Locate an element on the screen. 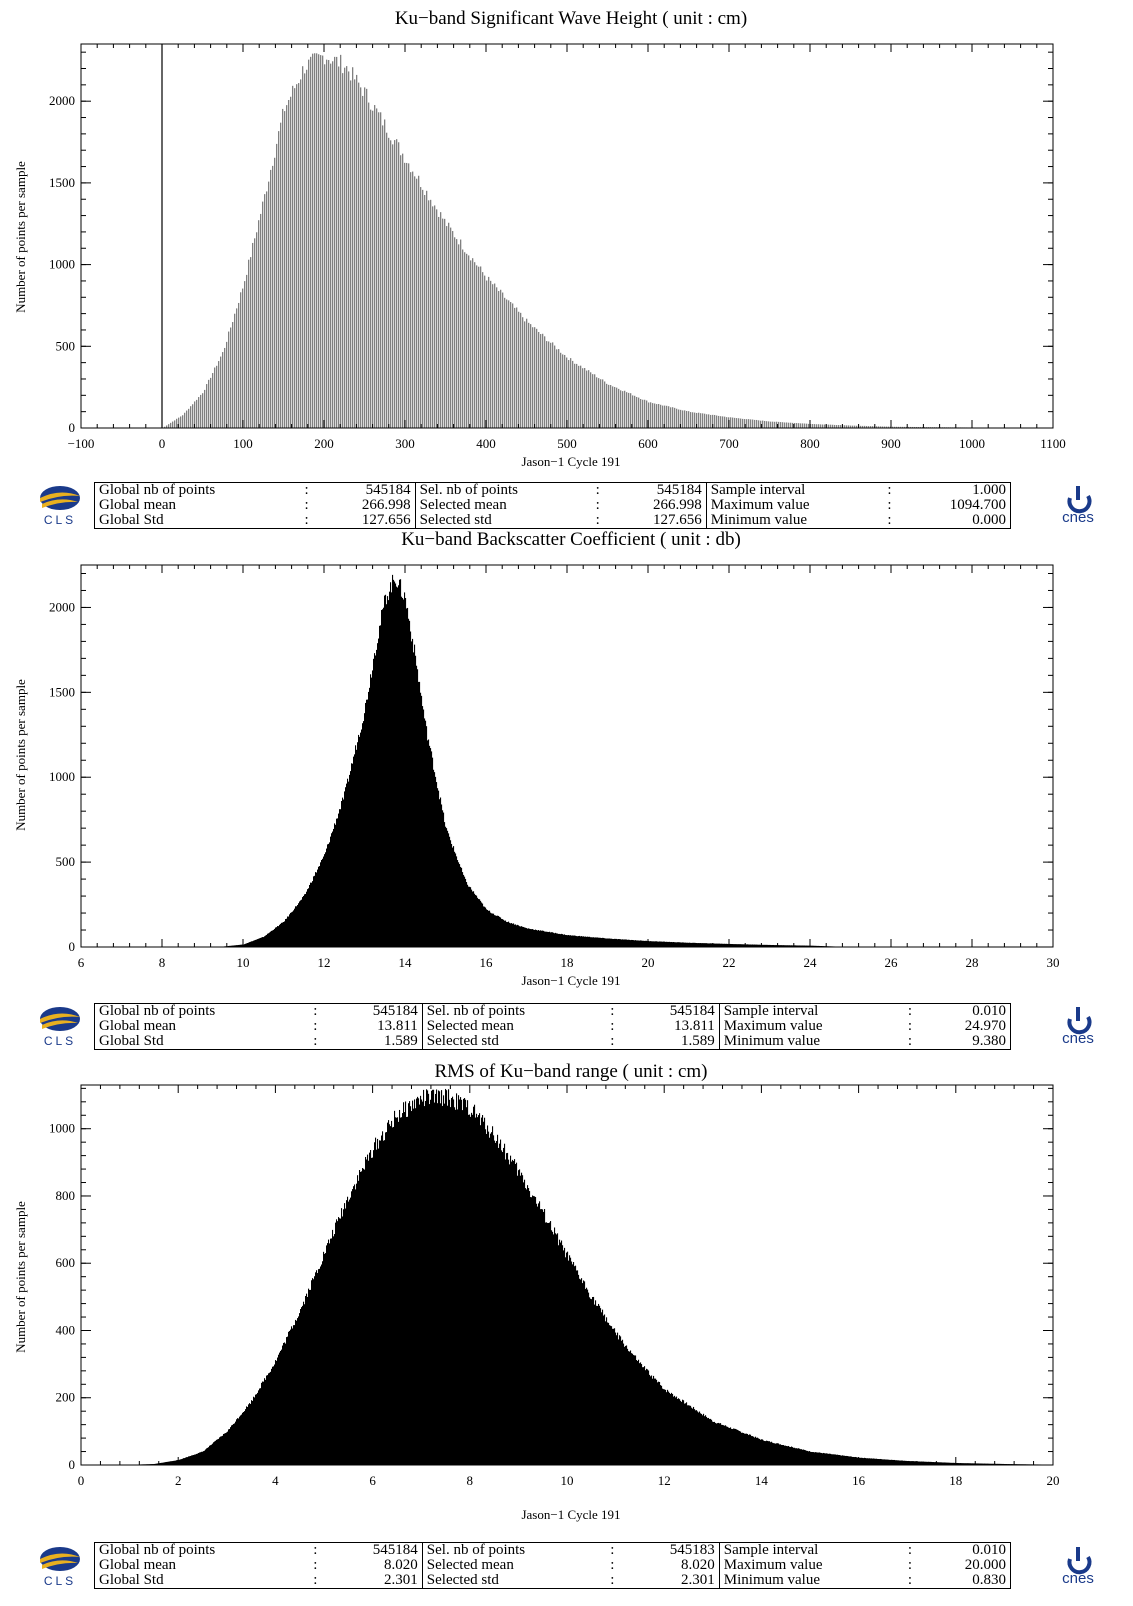 The width and height of the screenshot is (1133, 1606). stat-value: 8.020 is located at coordinates (376, 1565).